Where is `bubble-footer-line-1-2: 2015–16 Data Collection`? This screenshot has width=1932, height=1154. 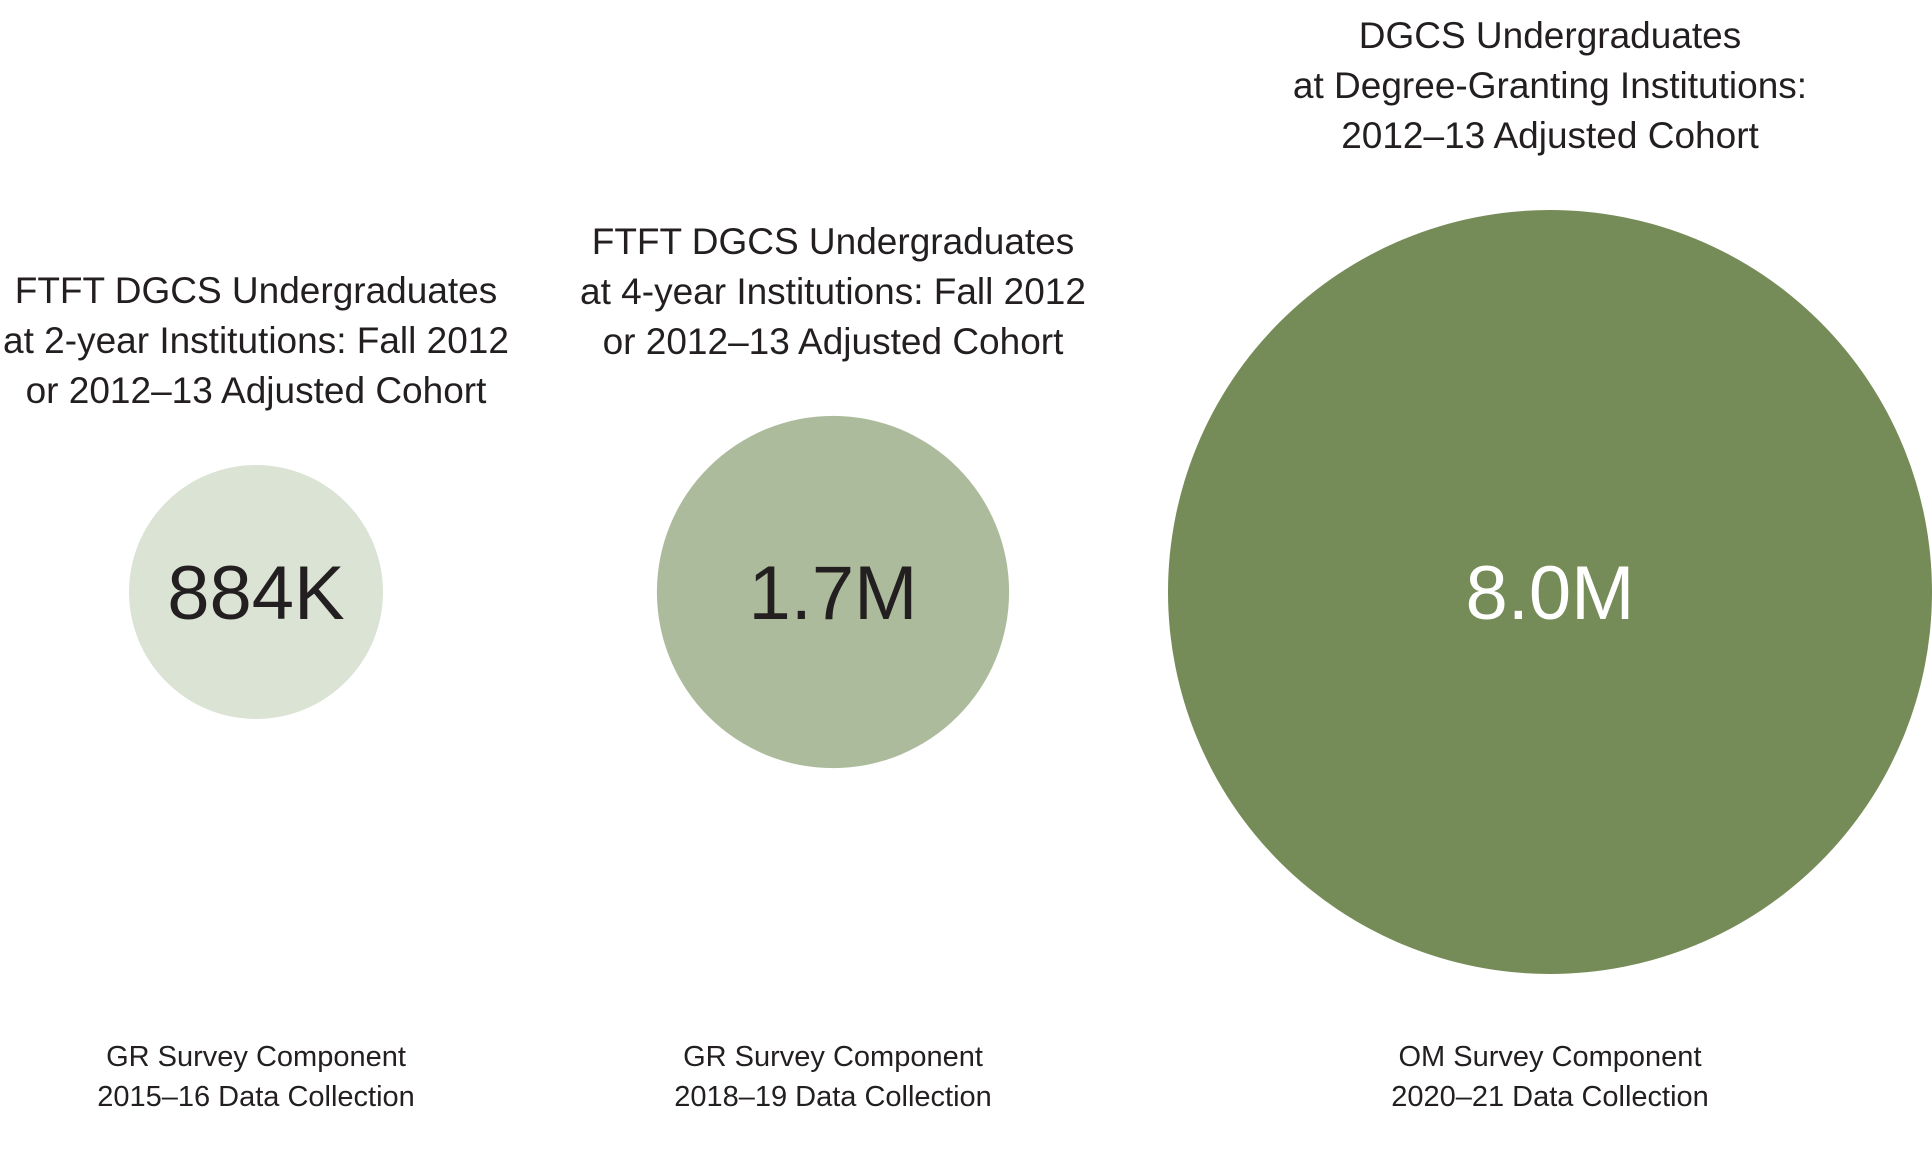 bubble-footer-line-1-2: 2015–16 Data Collection is located at coordinates (256, 1097).